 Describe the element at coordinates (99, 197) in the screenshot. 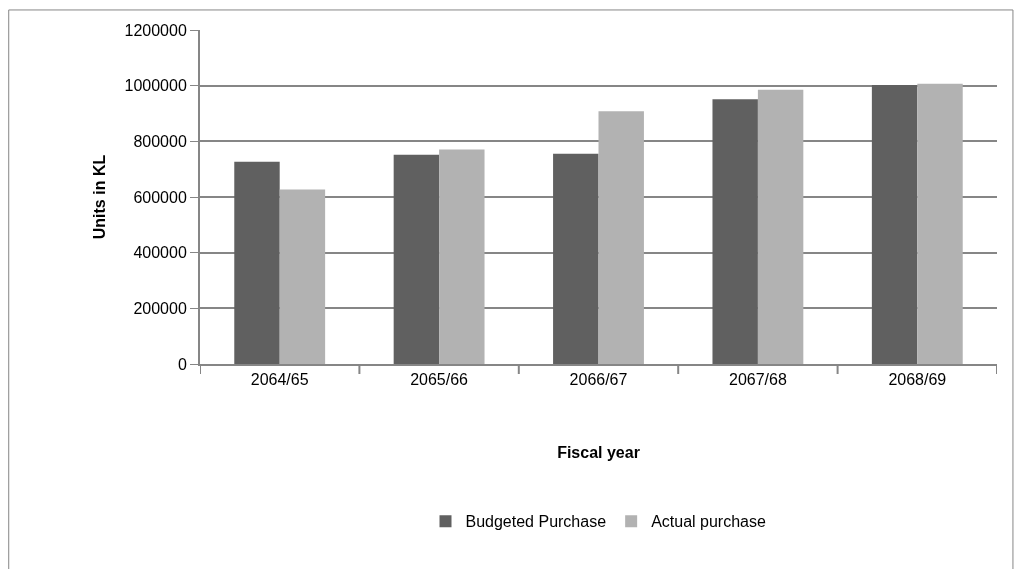

I see `y-axis-title: Units in KL` at that location.